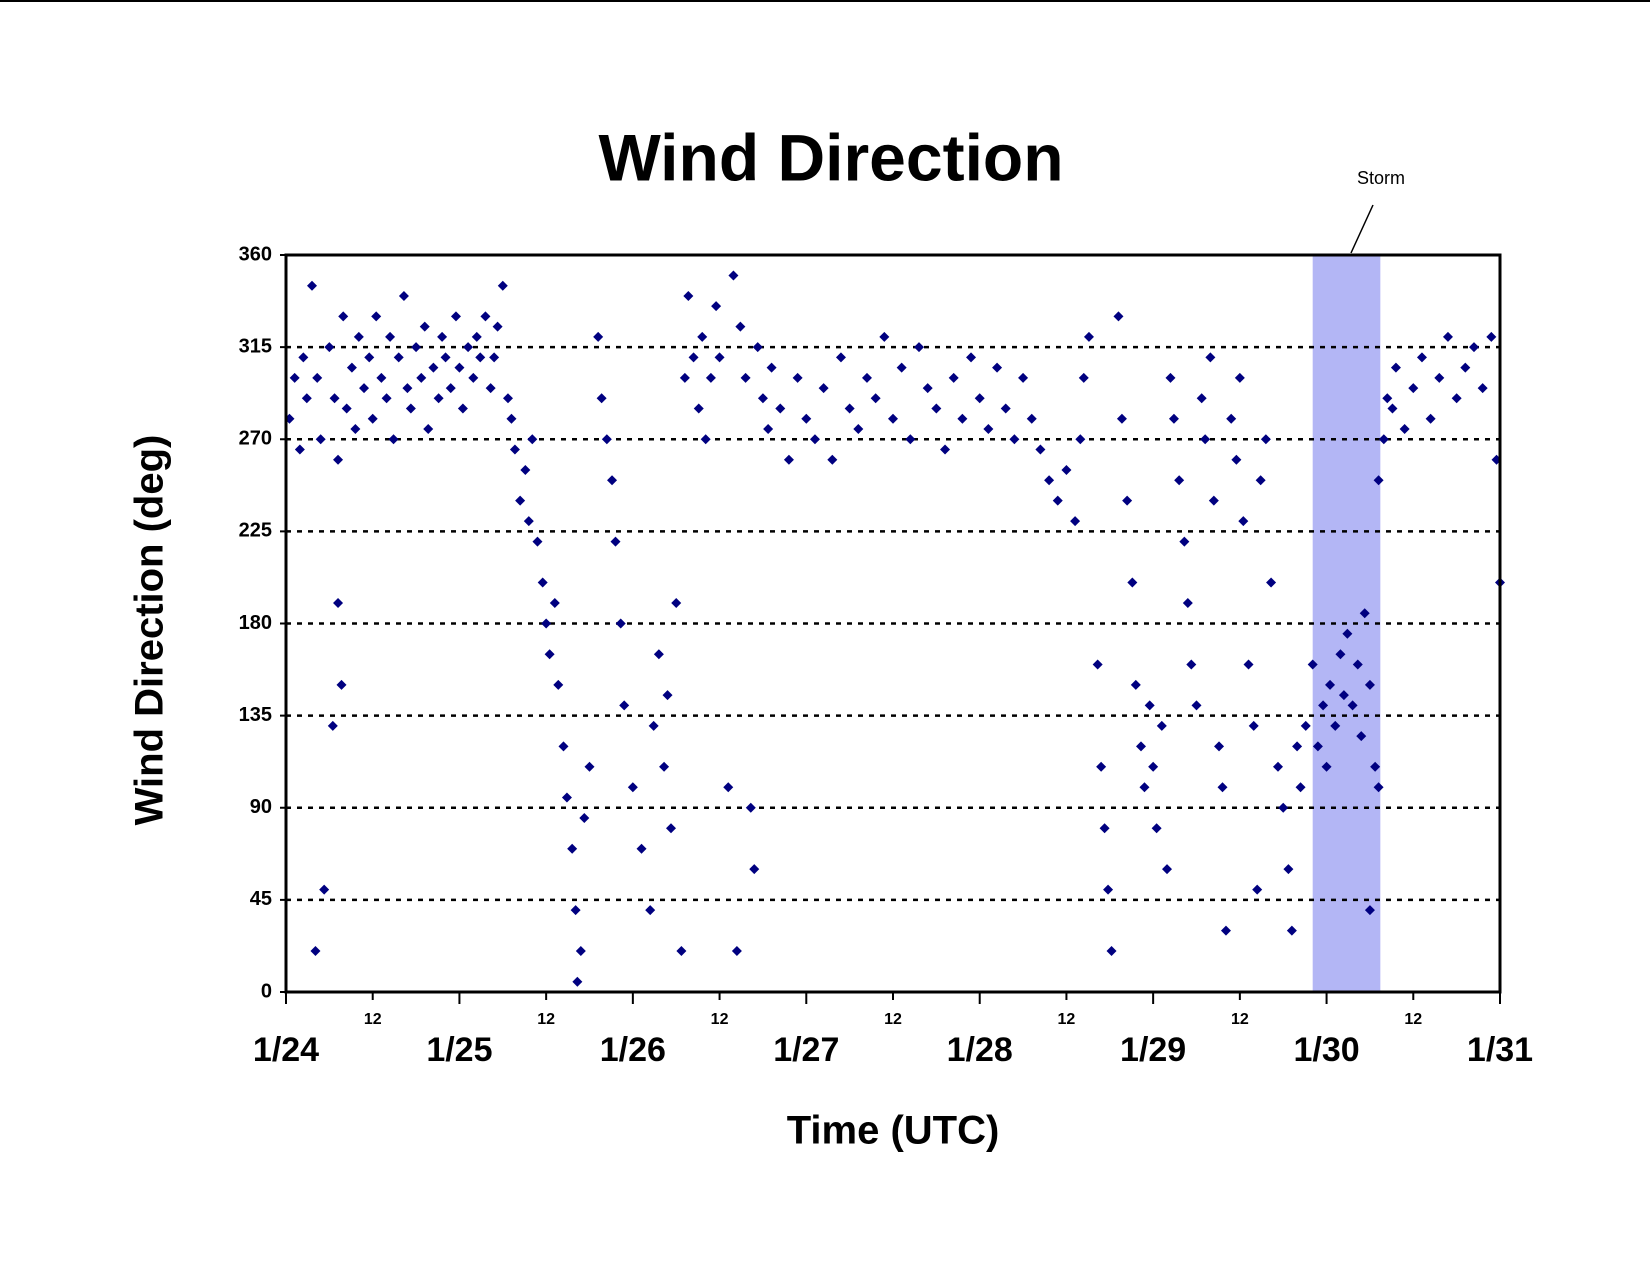 The image size is (1650, 1275). I want to click on y-tick-label: 0, so click(266, 991).